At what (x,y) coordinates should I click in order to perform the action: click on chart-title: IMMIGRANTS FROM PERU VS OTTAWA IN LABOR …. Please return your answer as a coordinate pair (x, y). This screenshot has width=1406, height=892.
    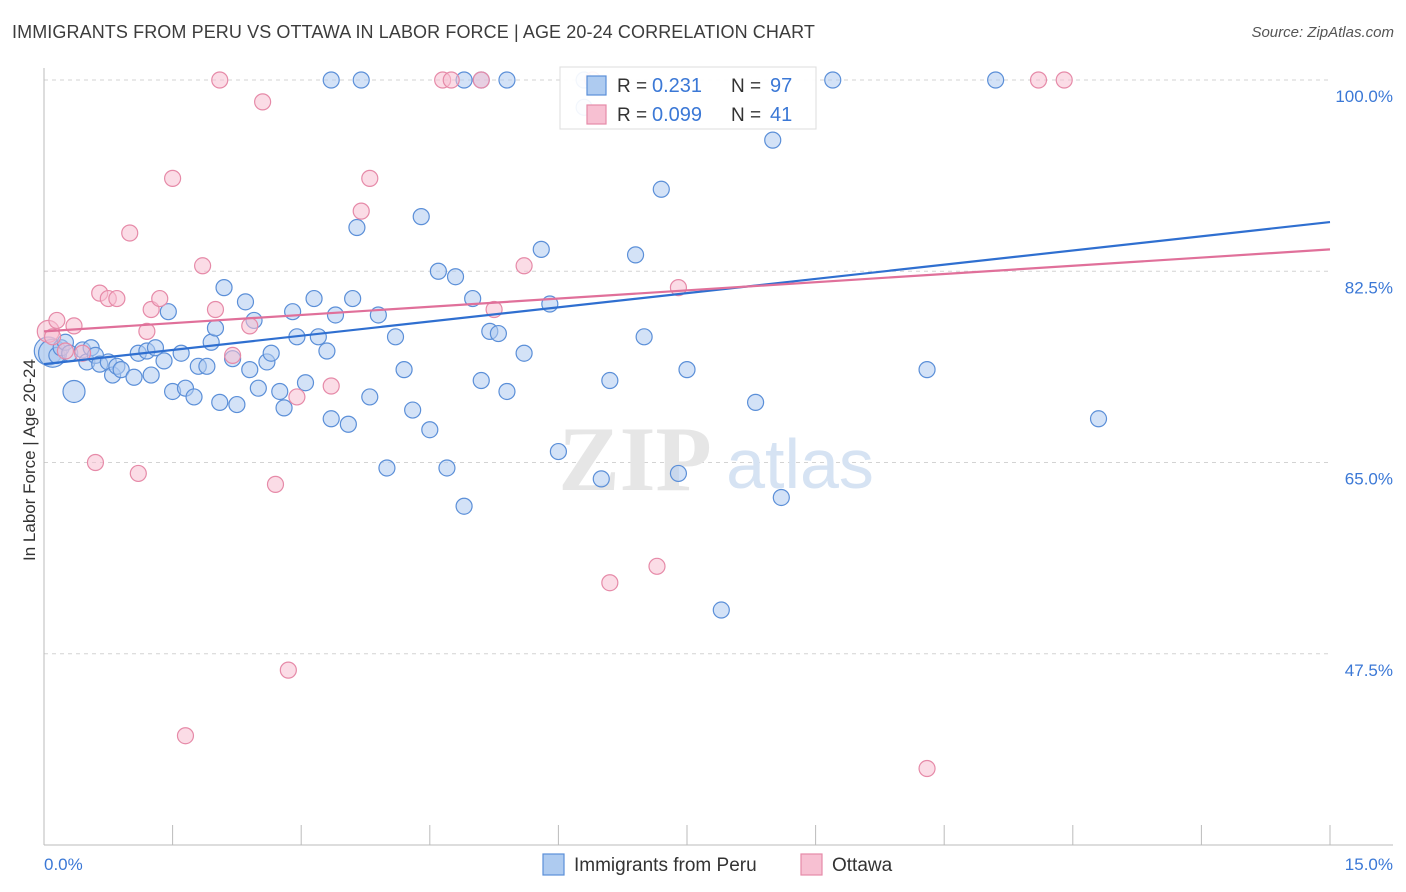
    Looking at the image, I should click on (413, 32).